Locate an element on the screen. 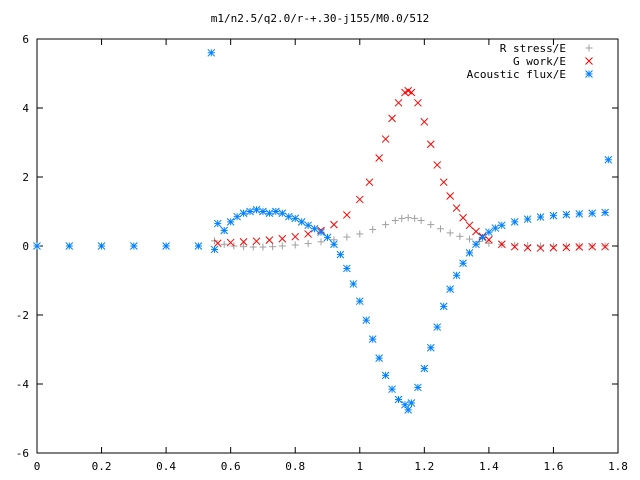 The height and width of the screenshot is (480, 640). x-tick-label: 1.6 is located at coordinates (554, 466).